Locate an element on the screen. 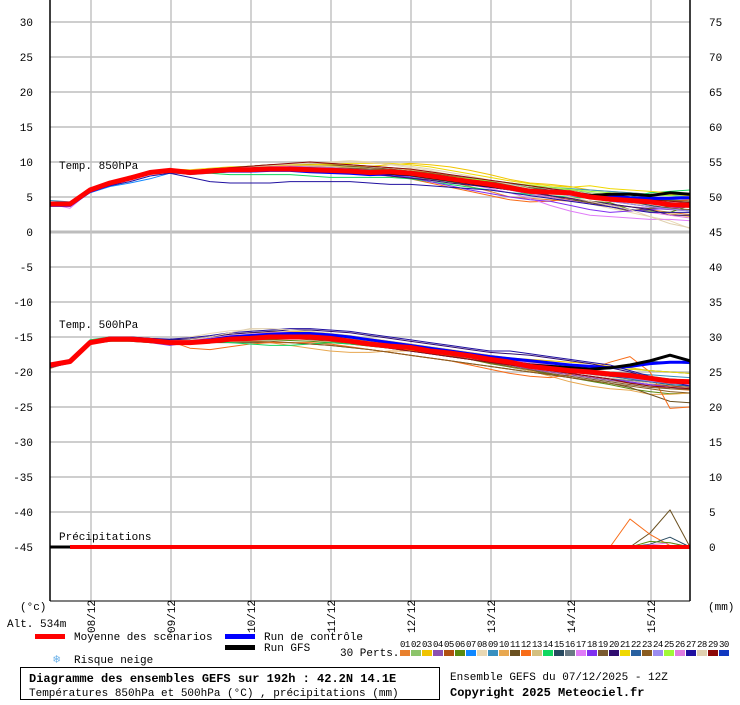  right-tick-label: 5 is located at coordinates (712, 514).